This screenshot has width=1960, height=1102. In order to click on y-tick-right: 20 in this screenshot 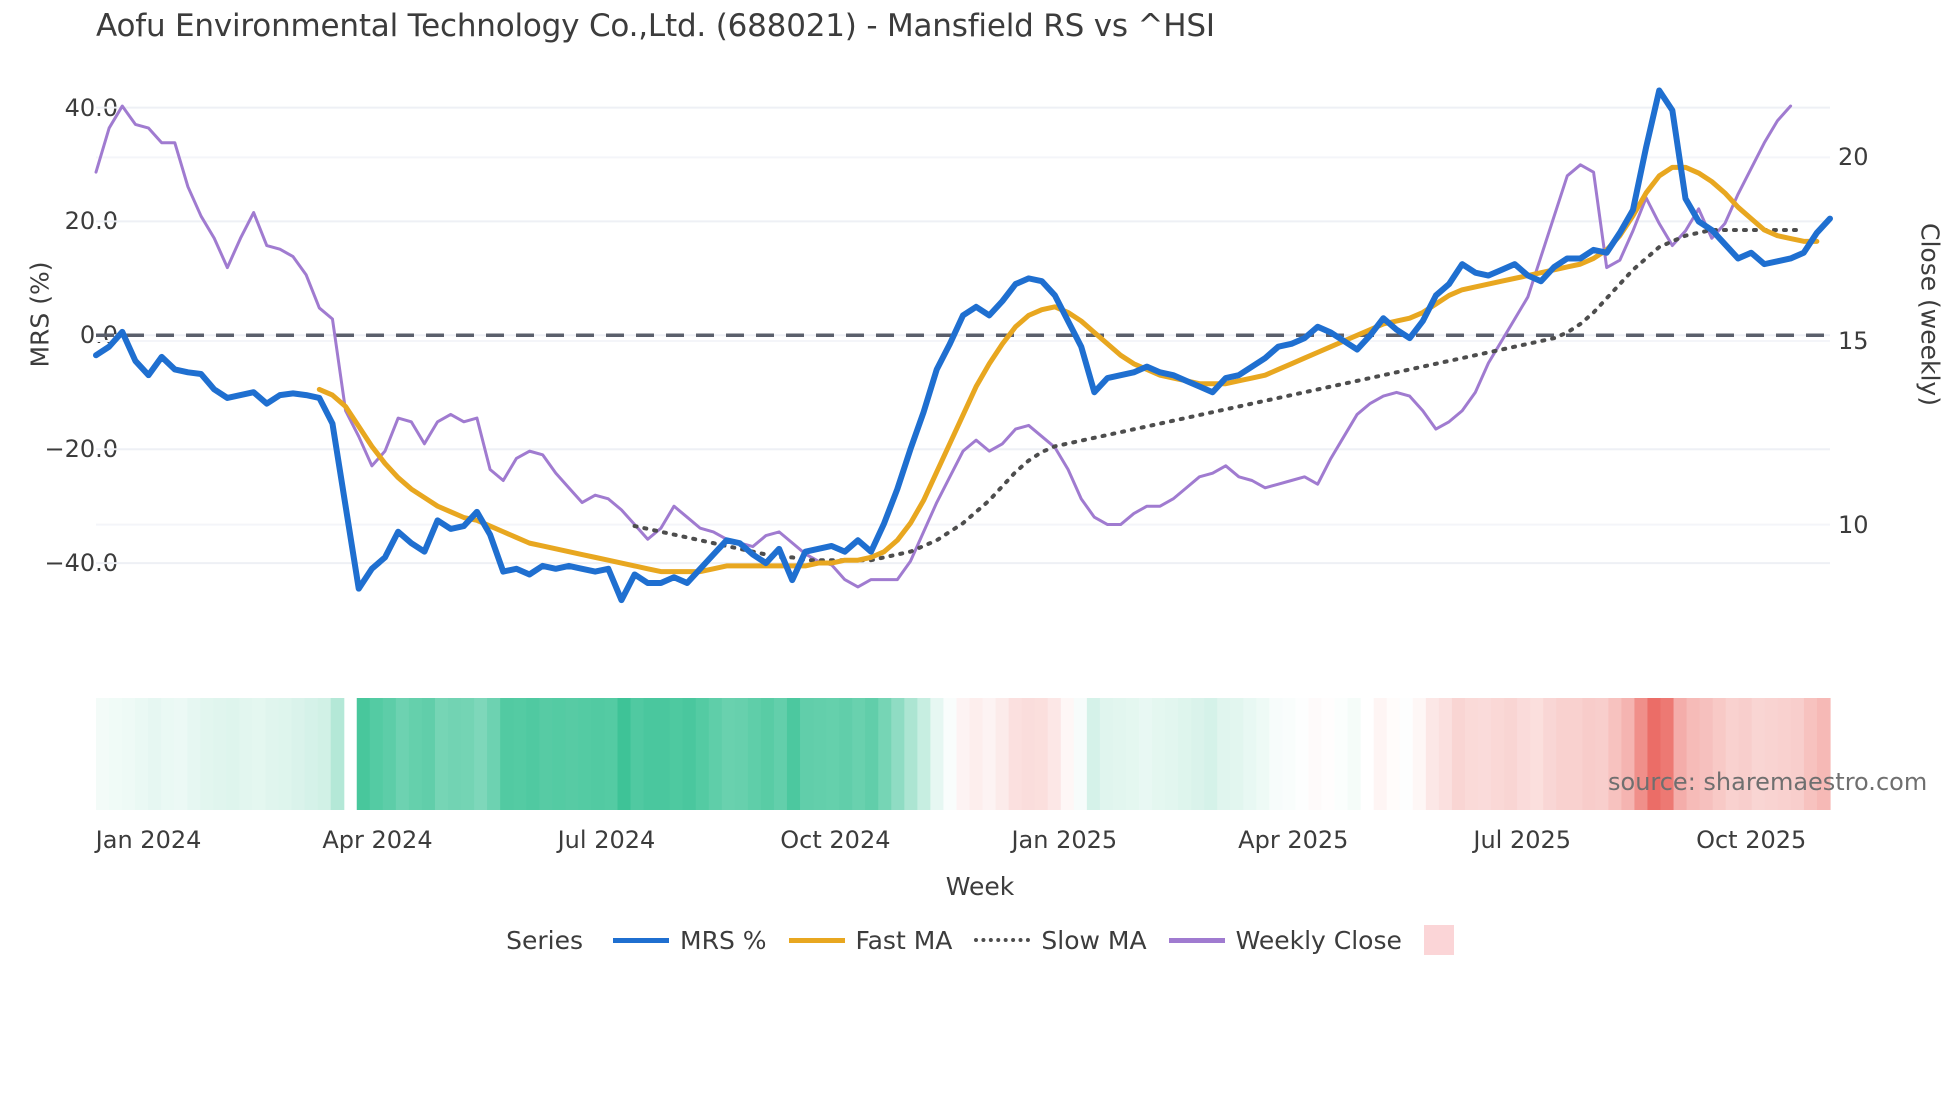, I will do `click(1853, 157)`.